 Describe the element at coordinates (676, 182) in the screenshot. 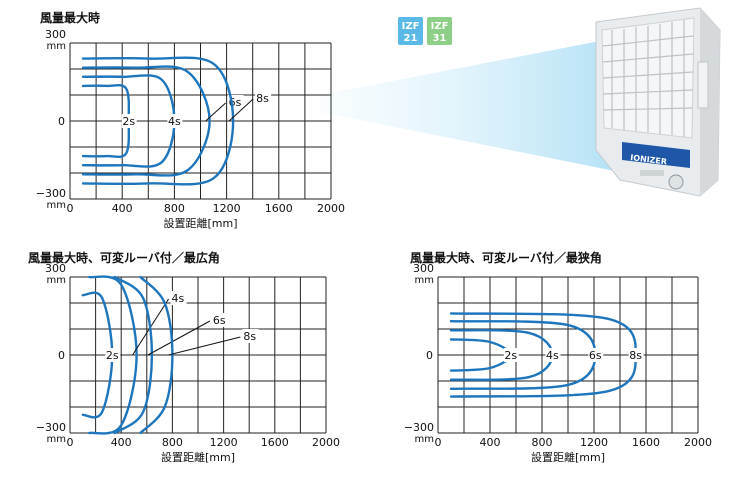

I see `device-dial` at that location.